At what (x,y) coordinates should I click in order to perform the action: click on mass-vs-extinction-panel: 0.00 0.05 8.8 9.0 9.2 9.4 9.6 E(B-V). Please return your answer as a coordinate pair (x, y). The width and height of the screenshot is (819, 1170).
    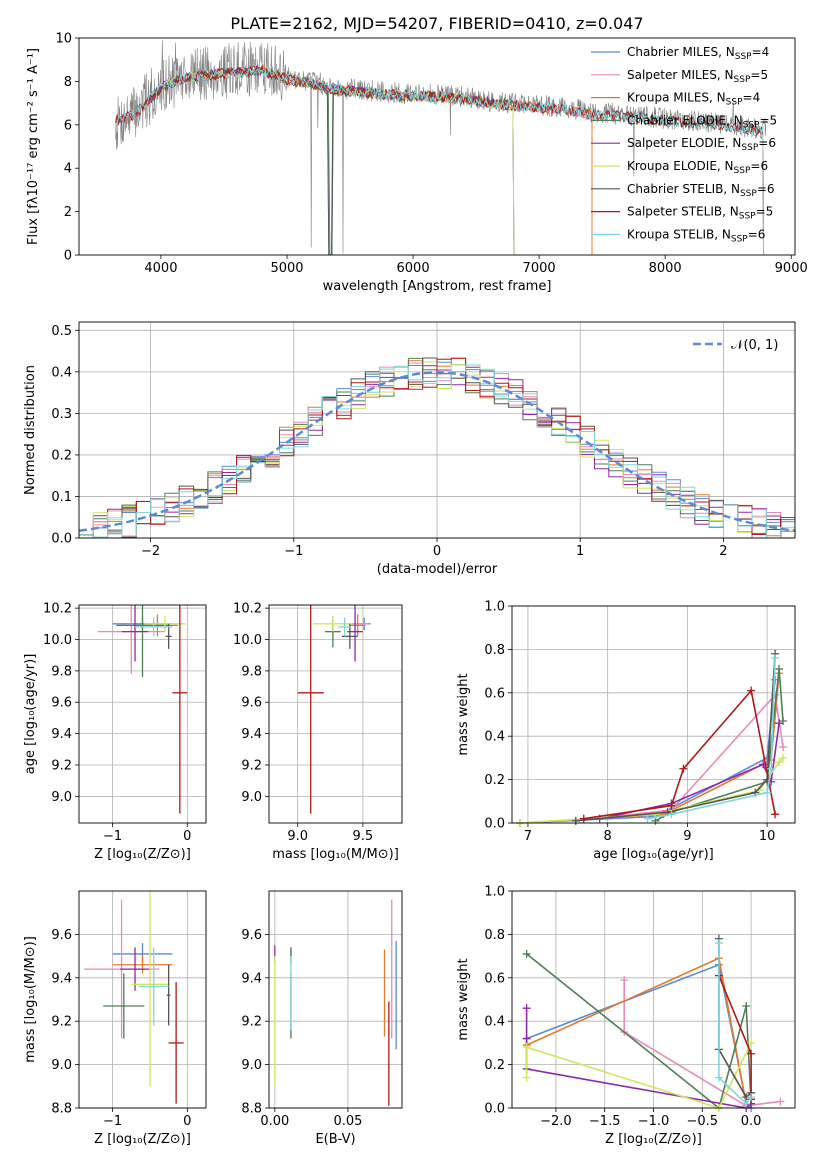
    Looking at the image, I should click on (322, 1018).